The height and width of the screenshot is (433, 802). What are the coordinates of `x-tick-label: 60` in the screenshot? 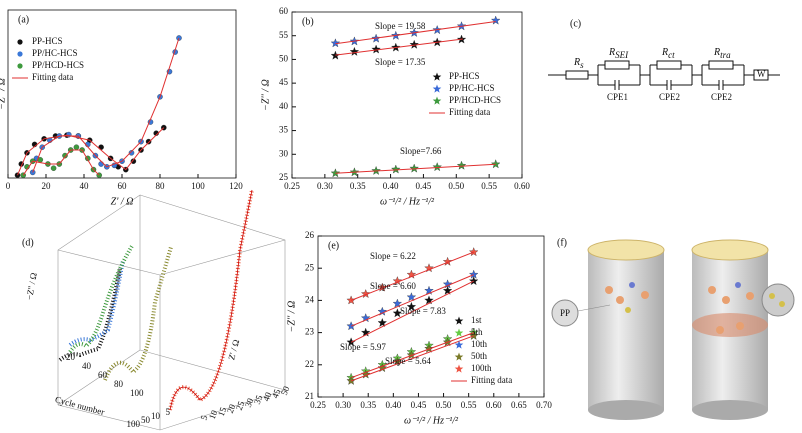 It's located at (123, 186).